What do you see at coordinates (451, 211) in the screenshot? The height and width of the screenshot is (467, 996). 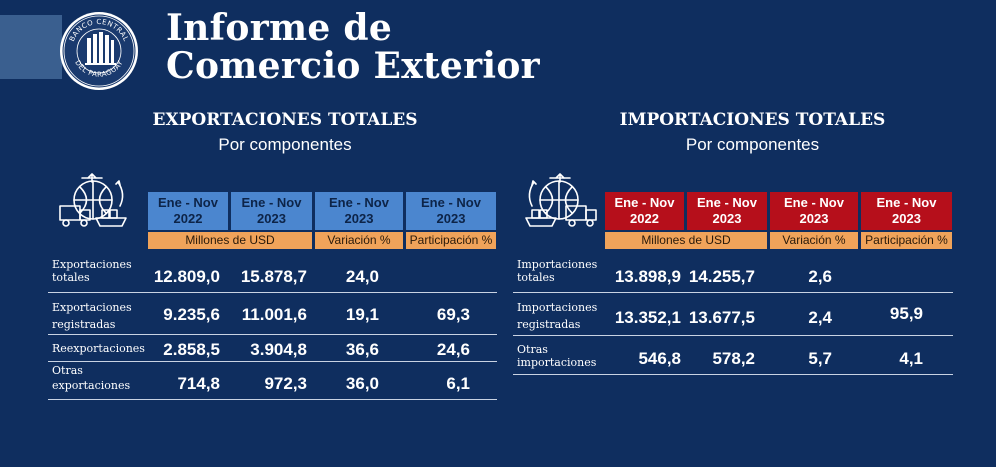 I see `export-col-header-participation: Ene - Nov 2023` at bounding box center [451, 211].